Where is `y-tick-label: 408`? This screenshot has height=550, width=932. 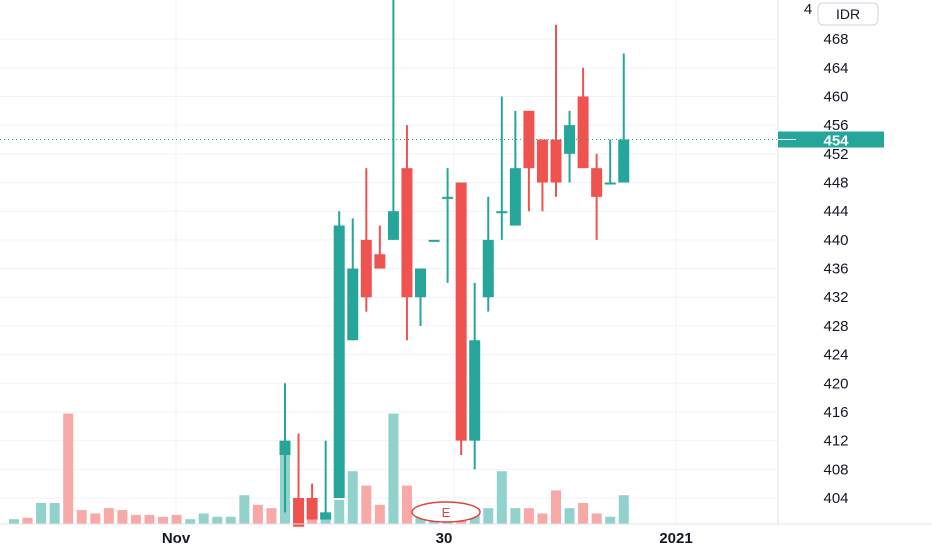 y-tick-label: 408 is located at coordinates (835, 469).